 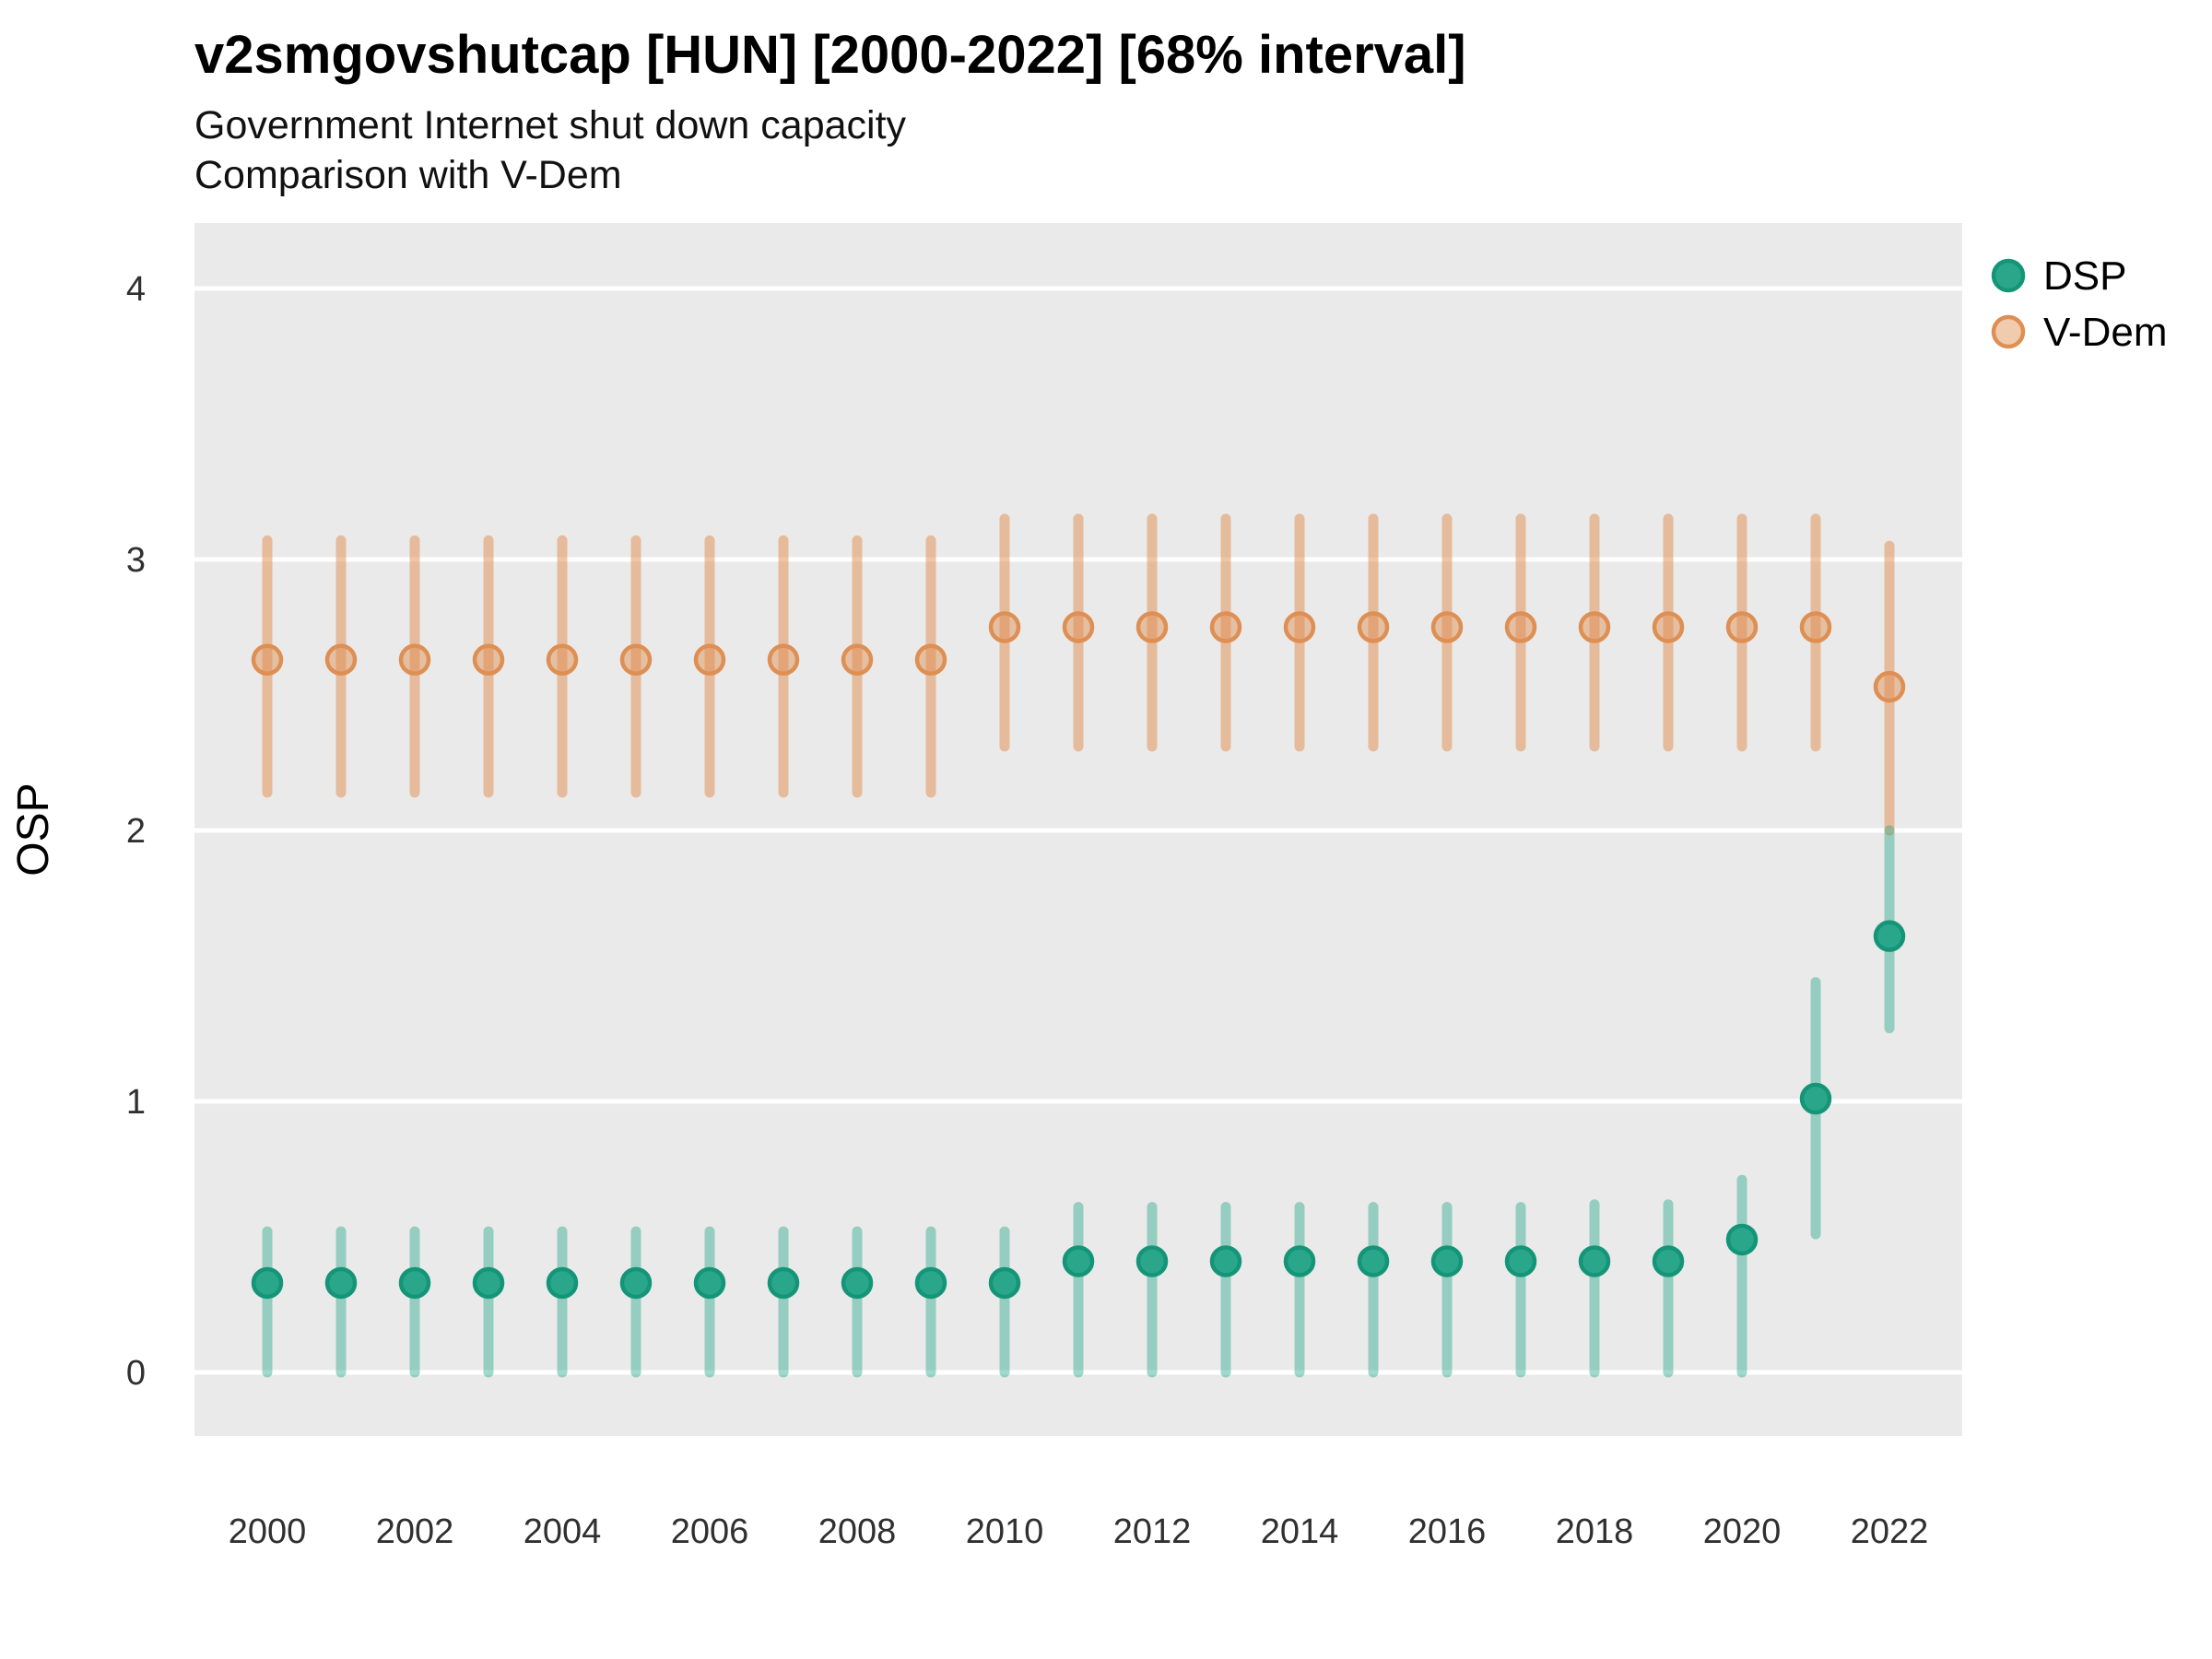 I want to click on x-tick-label-2014: 2014, so click(x=1300, y=1531).